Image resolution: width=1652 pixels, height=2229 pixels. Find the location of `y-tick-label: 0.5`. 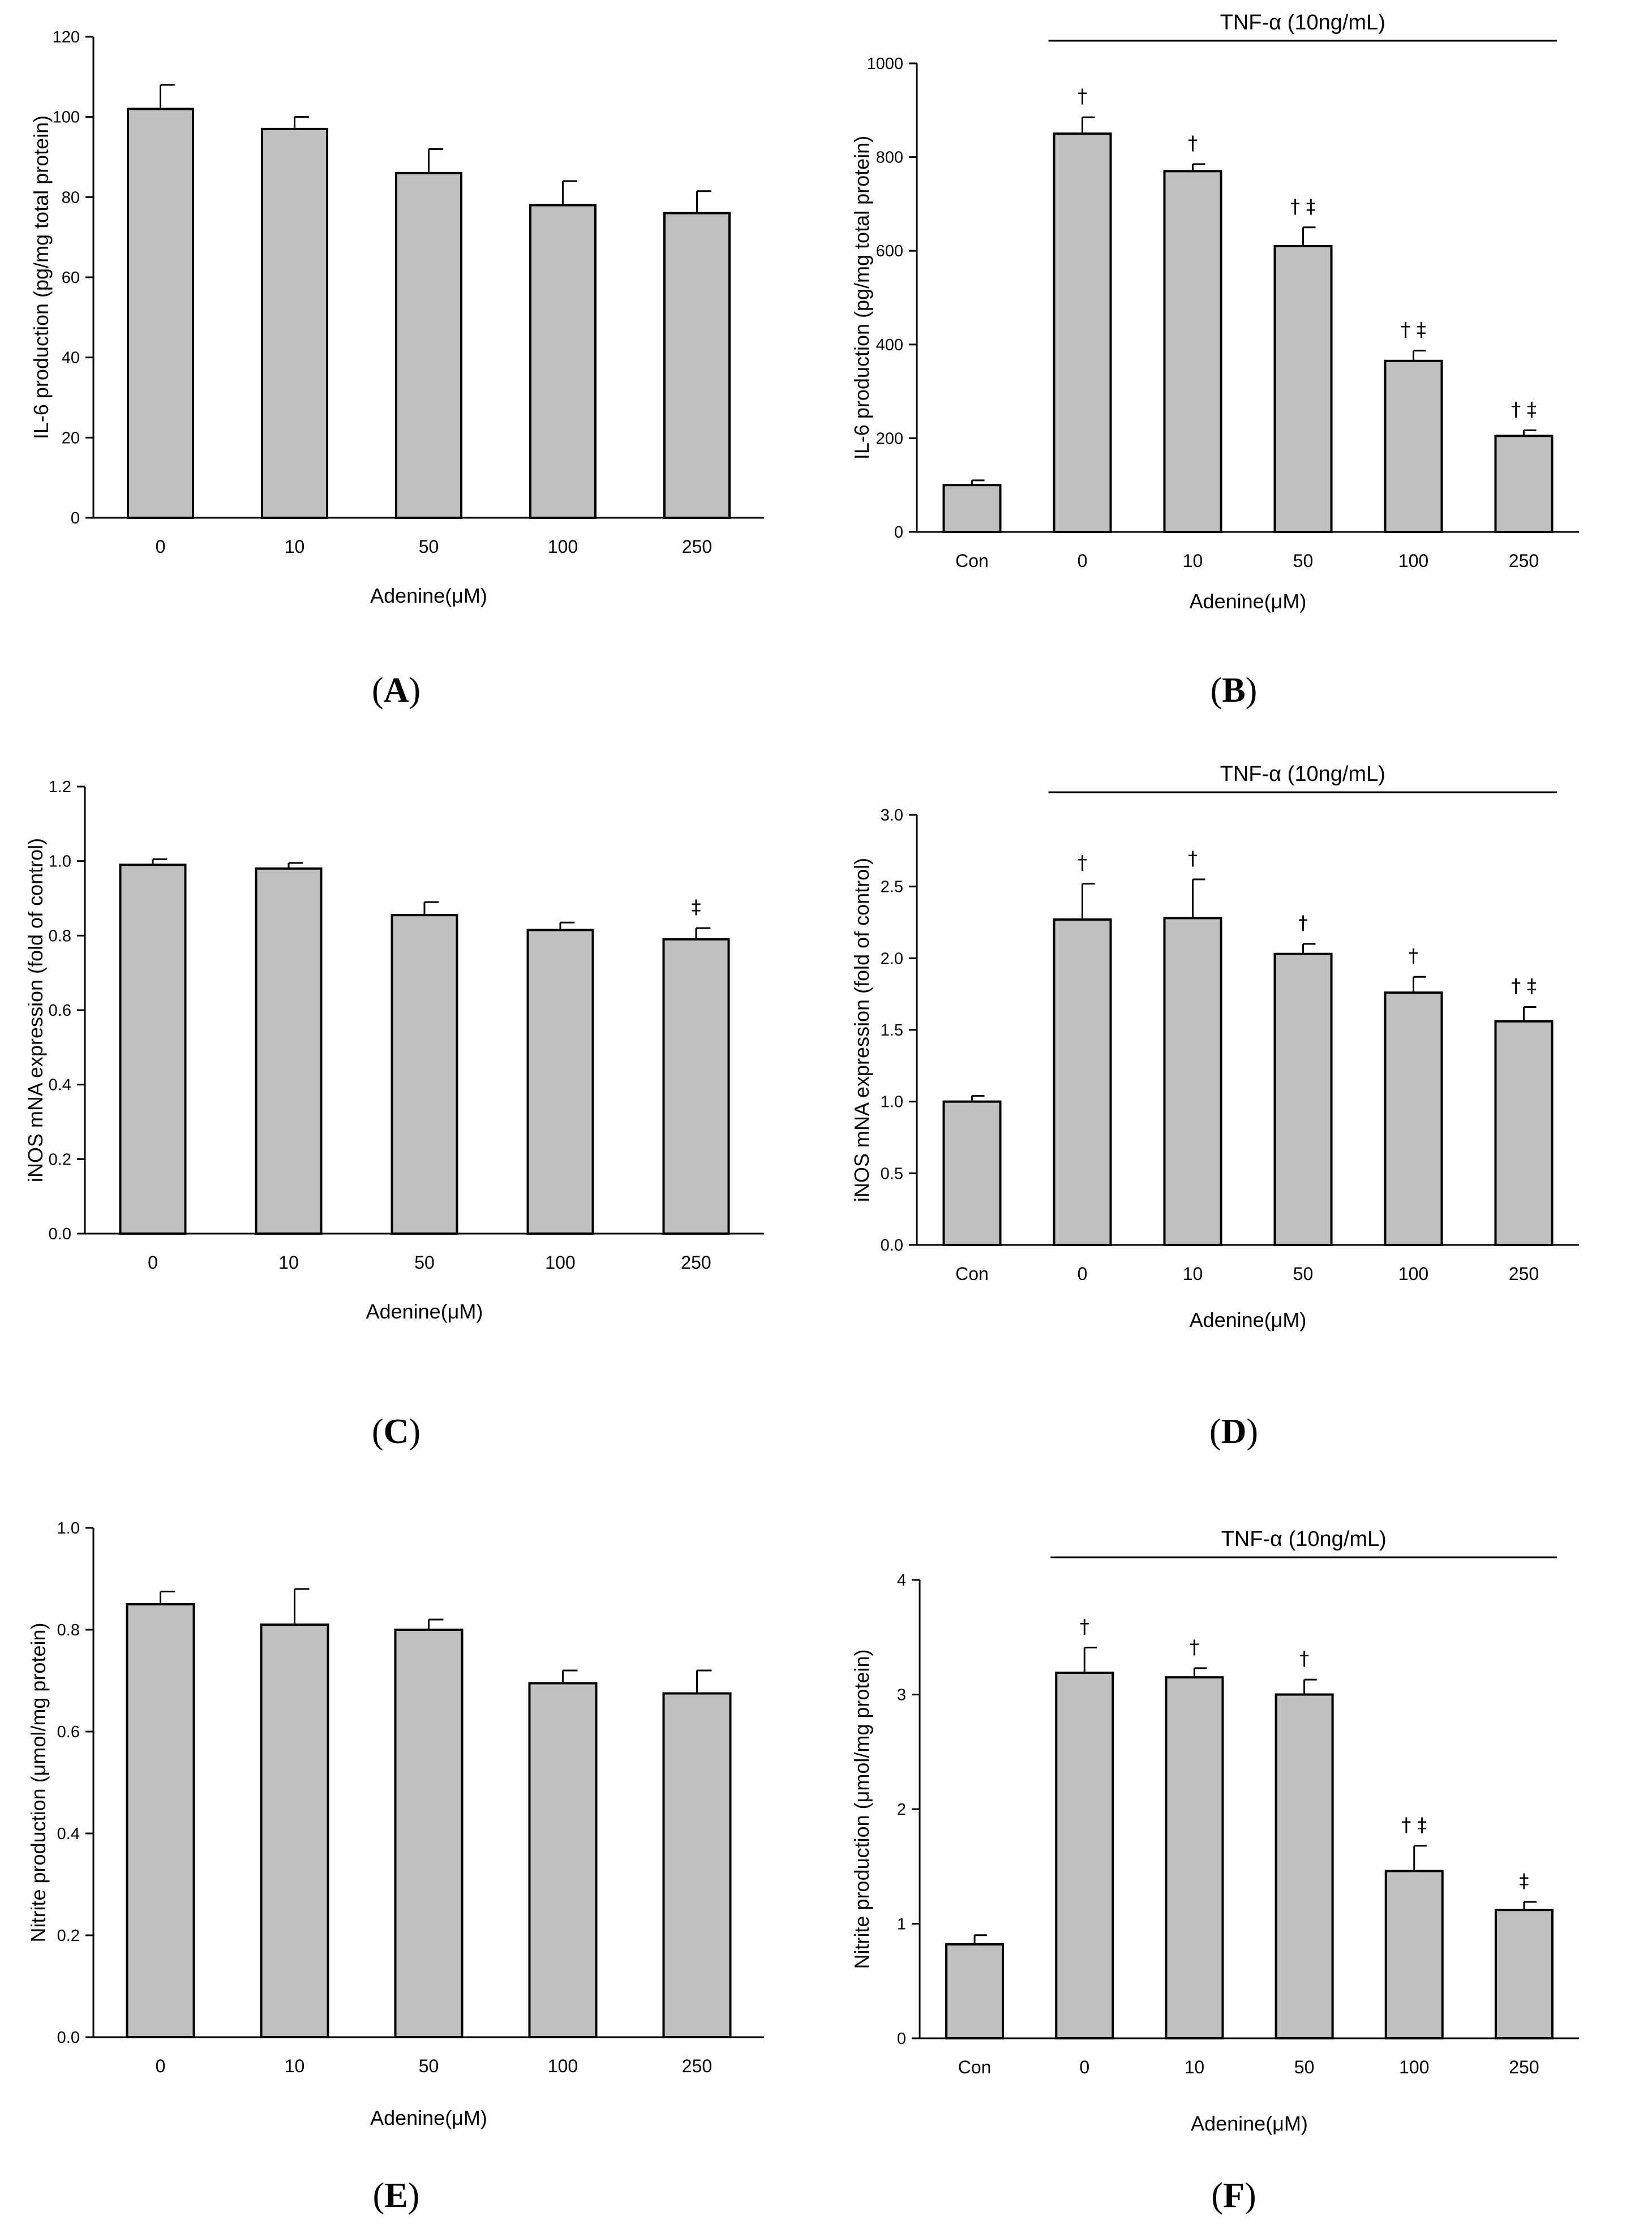

y-tick-label: 0.5 is located at coordinates (892, 1174).